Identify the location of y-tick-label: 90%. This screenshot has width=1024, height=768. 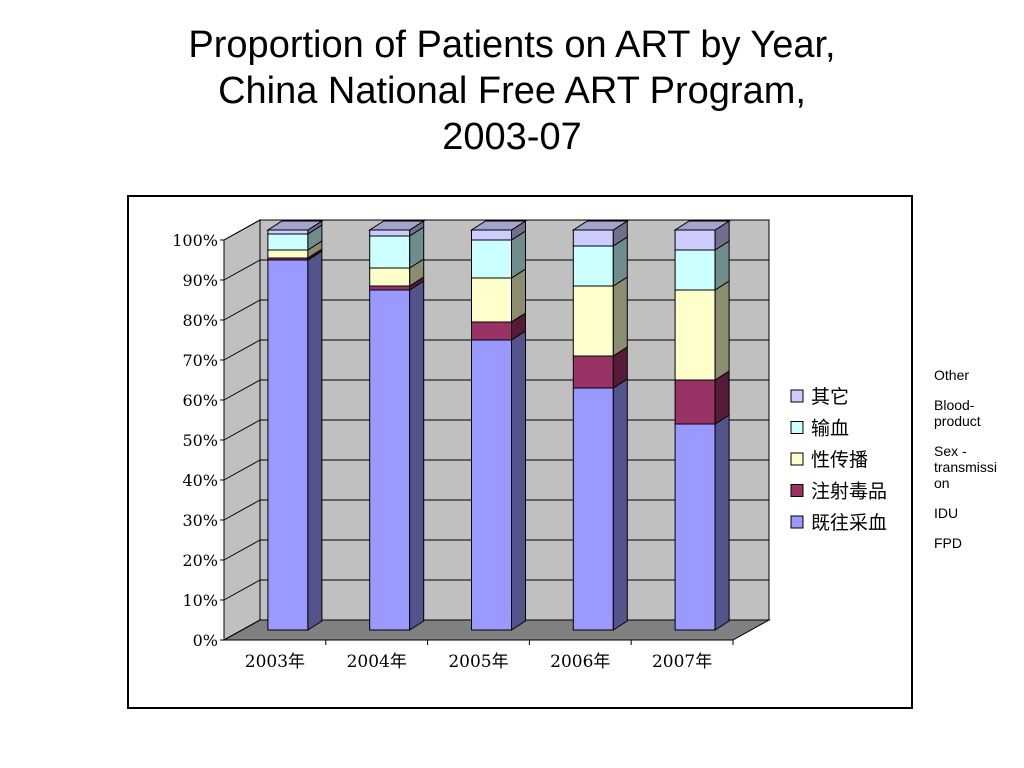
(200, 280).